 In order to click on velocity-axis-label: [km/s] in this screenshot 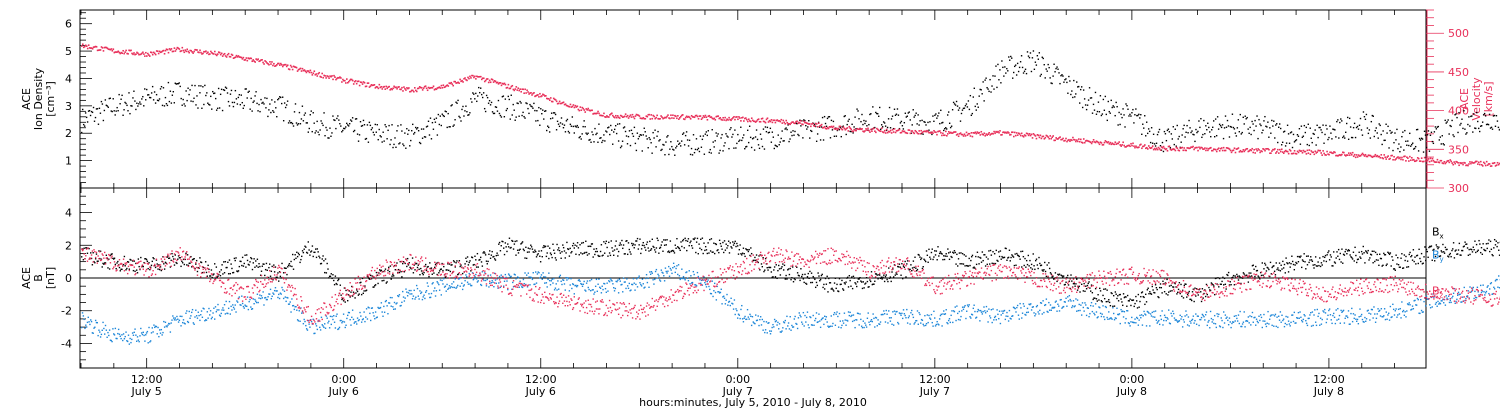, I will do `click(1488, 98)`.